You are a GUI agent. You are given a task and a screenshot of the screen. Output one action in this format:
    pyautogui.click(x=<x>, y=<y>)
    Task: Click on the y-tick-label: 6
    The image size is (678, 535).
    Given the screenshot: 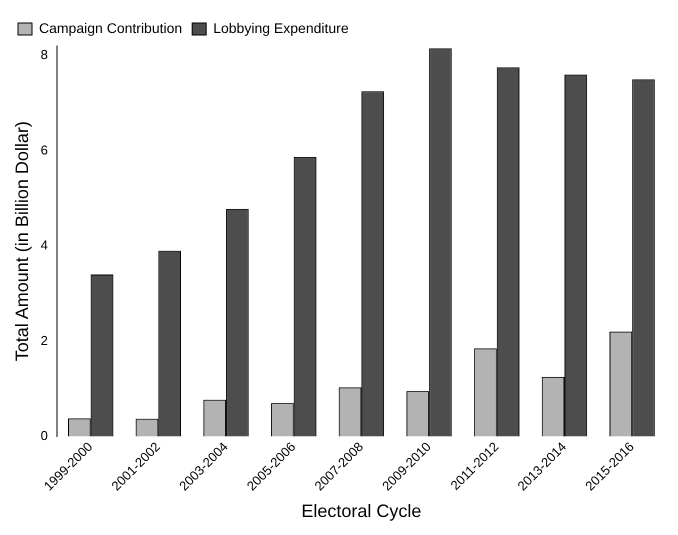 What is the action you would take?
    pyautogui.click(x=44, y=150)
    